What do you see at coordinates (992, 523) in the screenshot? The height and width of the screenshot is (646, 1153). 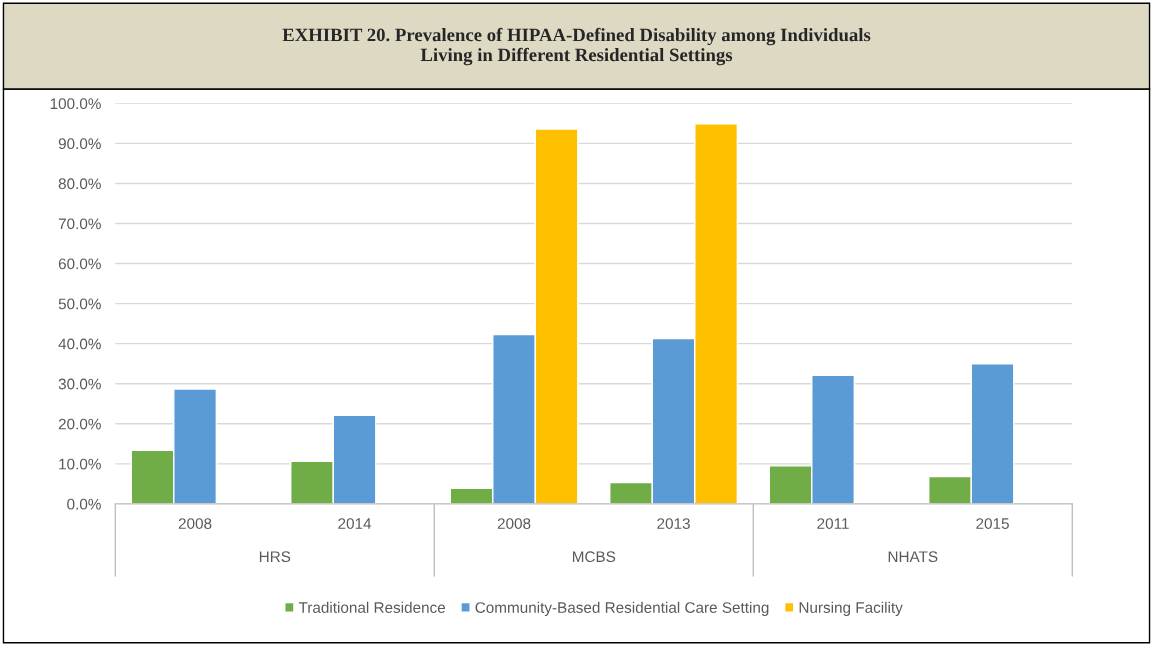 I see `x-tick-label: 2015` at bounding box center [992, 523].